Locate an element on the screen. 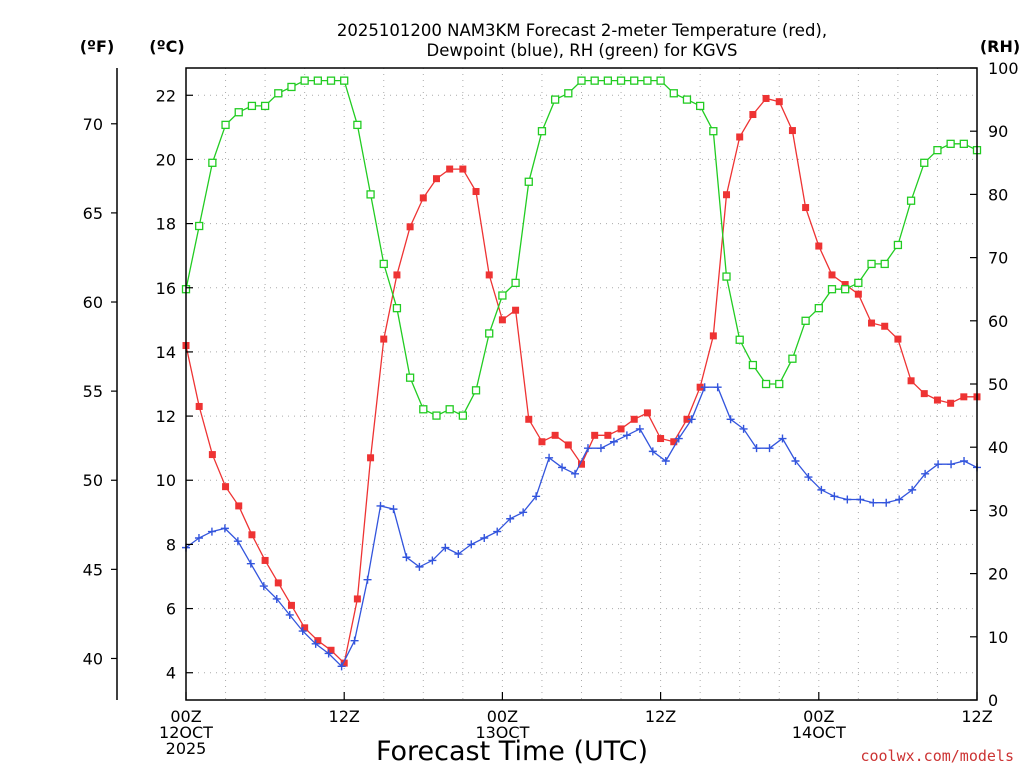  x-axis-title: Forecast Time (UTC) is located at coordinates (512, 751).